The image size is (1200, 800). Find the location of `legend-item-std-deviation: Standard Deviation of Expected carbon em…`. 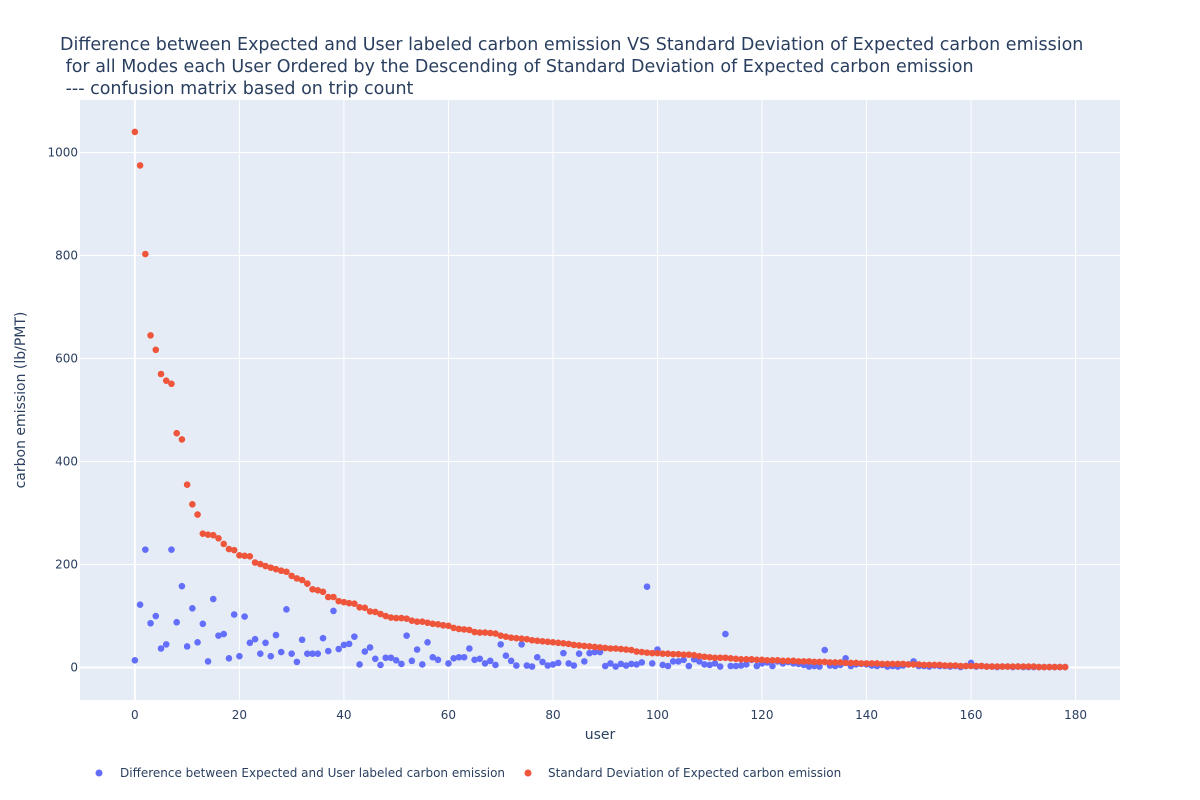

legend-item-std-deviation: Standard Deviation of Expected carbon em… is located at coordinates (683, 773).